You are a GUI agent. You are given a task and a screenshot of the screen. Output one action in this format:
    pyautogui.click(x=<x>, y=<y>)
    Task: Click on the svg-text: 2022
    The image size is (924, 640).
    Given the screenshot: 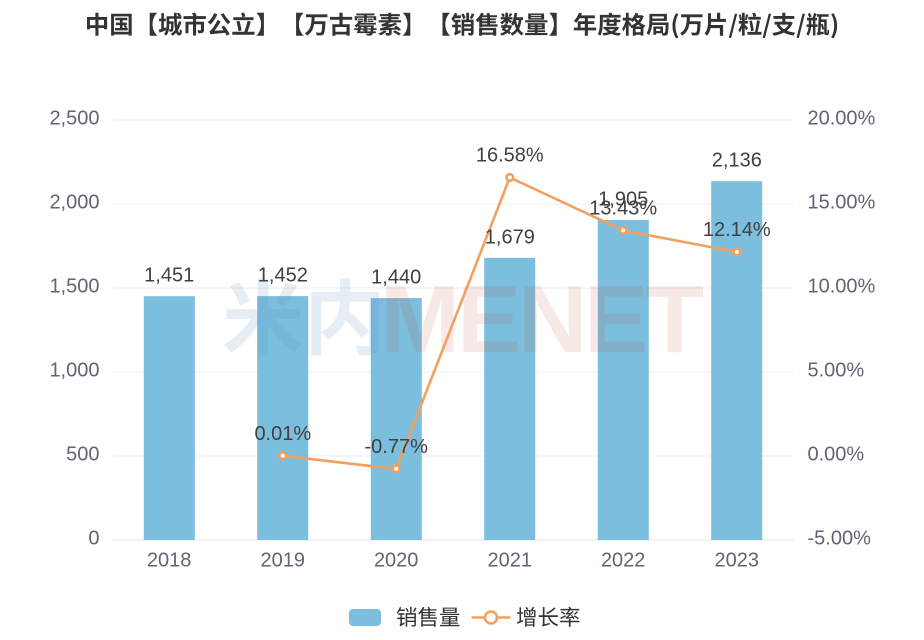 What is the action you would take?
    pyautogui.click(x=623, y=561)
    